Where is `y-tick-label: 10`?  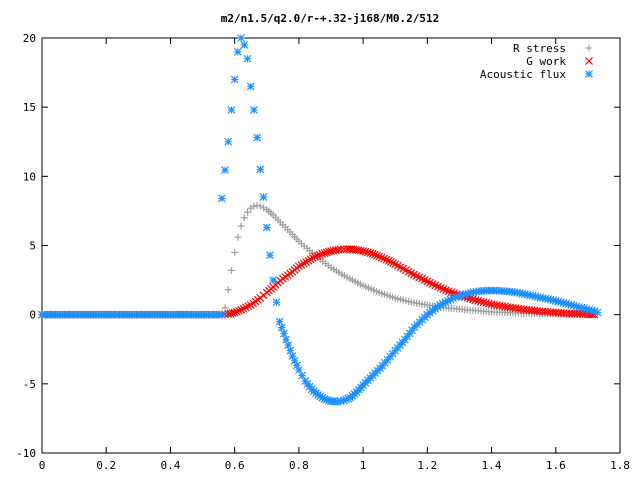 y-tick-label: 10 is located at coordinates (29, 176).